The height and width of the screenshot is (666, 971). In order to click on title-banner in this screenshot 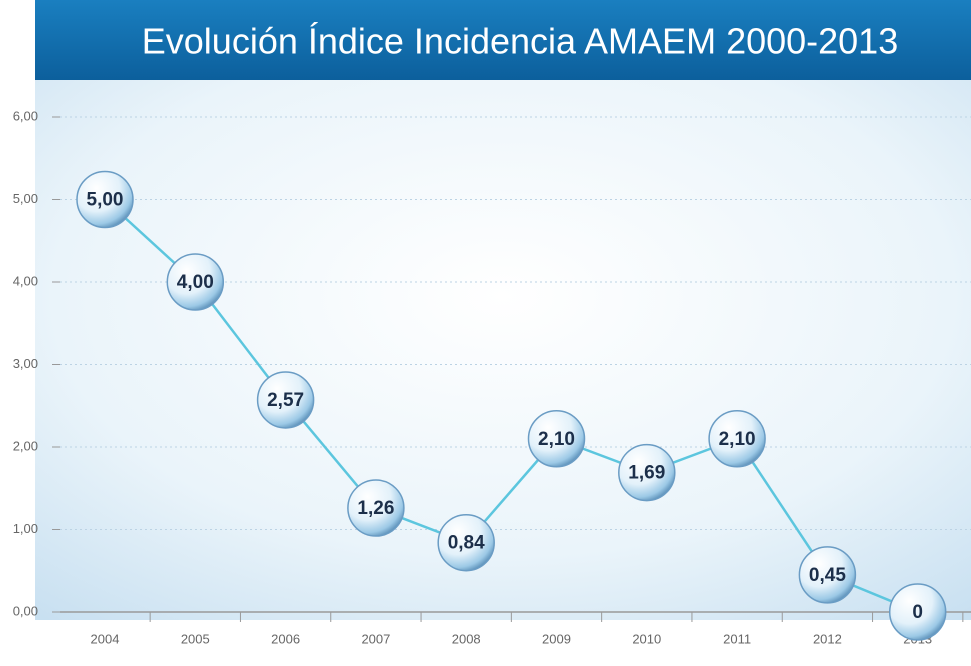, I will do `click(503, 40)`.